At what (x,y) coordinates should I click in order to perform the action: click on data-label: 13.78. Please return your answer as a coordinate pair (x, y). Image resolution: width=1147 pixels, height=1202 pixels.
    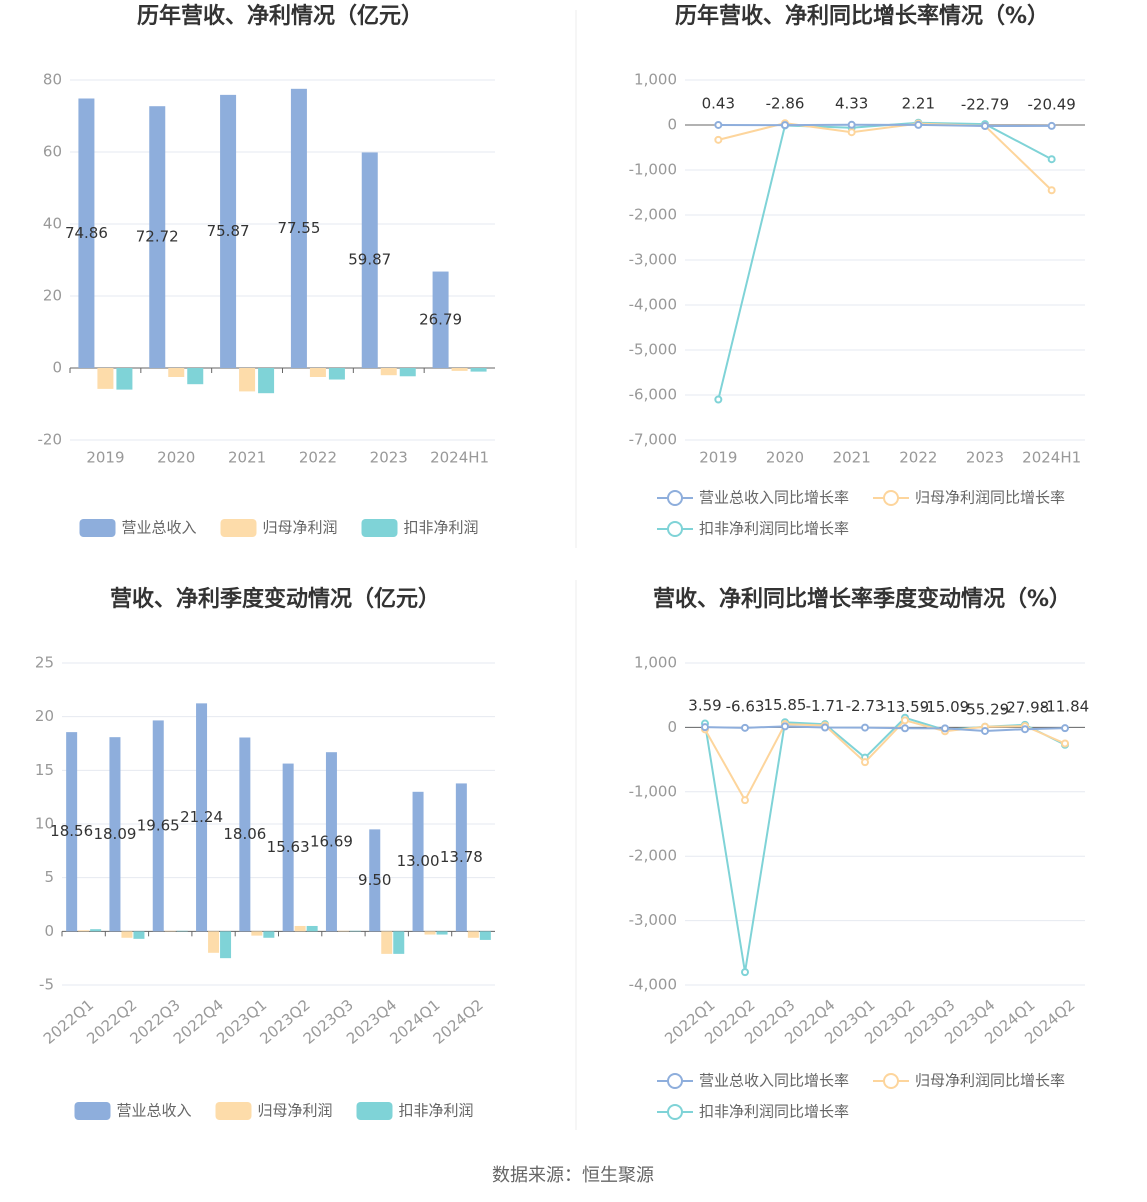
    Looking at the image, I should click on (461, 857).